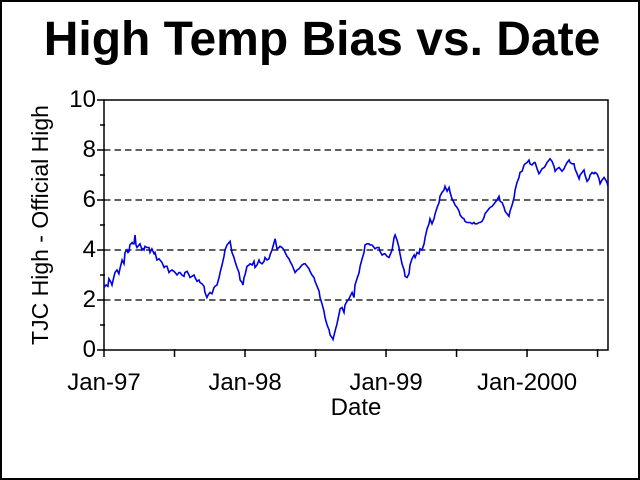  What do you see at coordinates (89, 349) in the screenshot?
I see `y-tick-label: 0` at bounding box center [89, 349].